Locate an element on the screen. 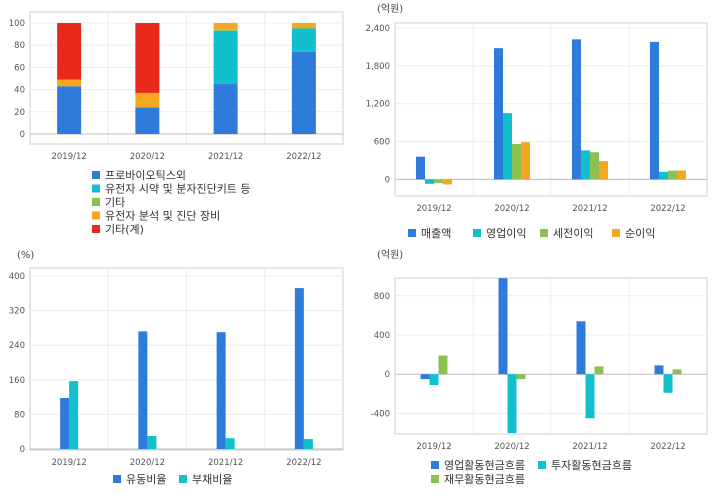 The height and width of the screenshot is (496, 720). legend-label: 재무활동현금흐름 is located at coordinates (484, 479).